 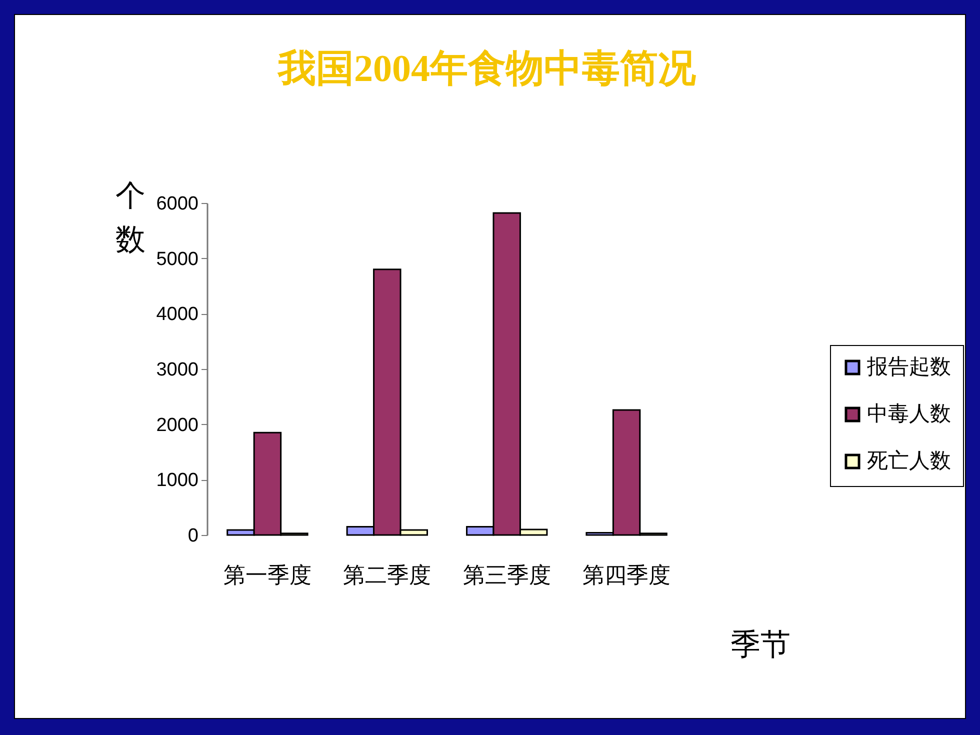 I want to click on x-axis-title: 季节, so click(x=760, y=645).